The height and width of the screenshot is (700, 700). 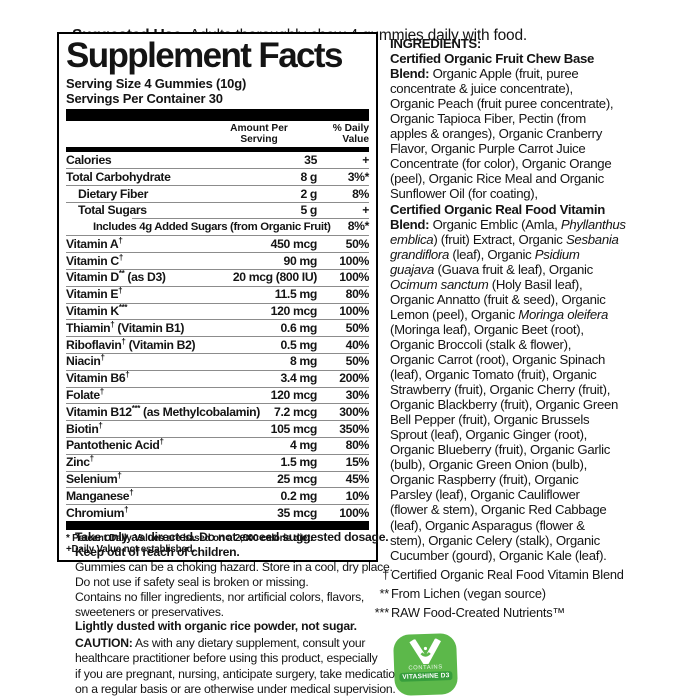 I want to click on servings-per-container: Servings Per Container 30, so click(x=144, y=98).